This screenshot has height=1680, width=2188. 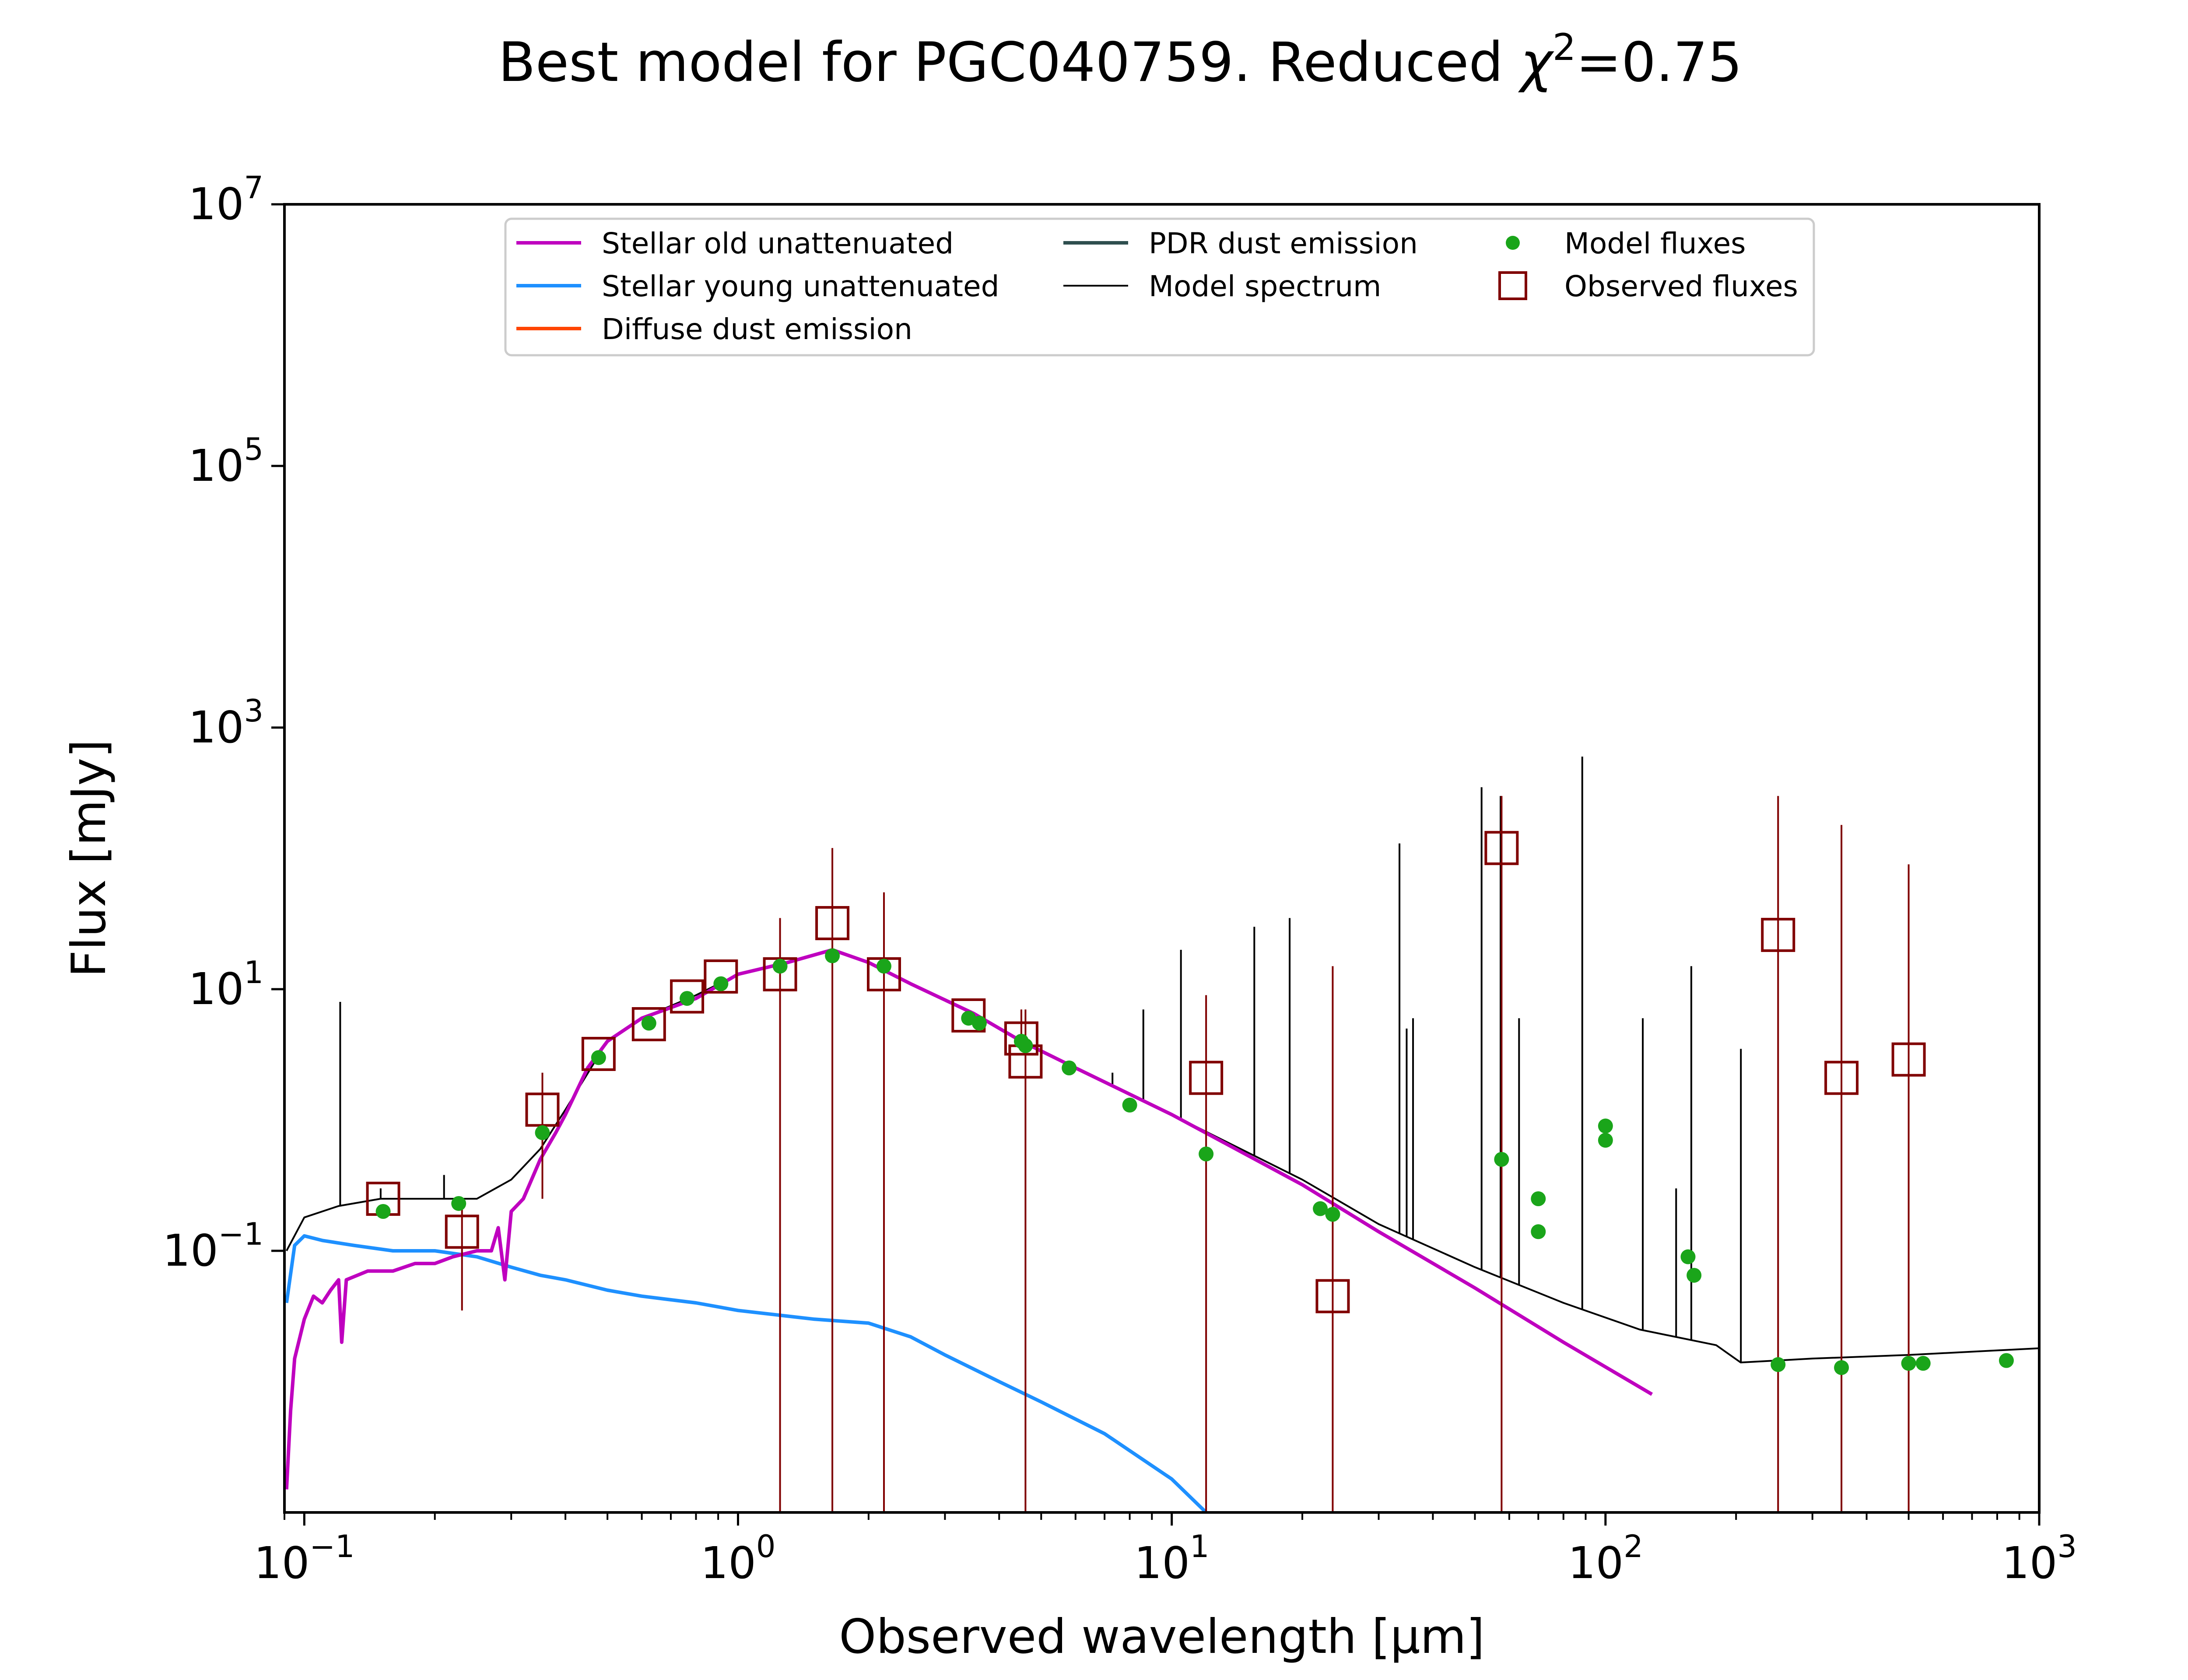 What do you see at coordinates (800, 286) in the screenshot?
I see `legend-label: Stellar young unattenuated` at bounding box center [800, 286].